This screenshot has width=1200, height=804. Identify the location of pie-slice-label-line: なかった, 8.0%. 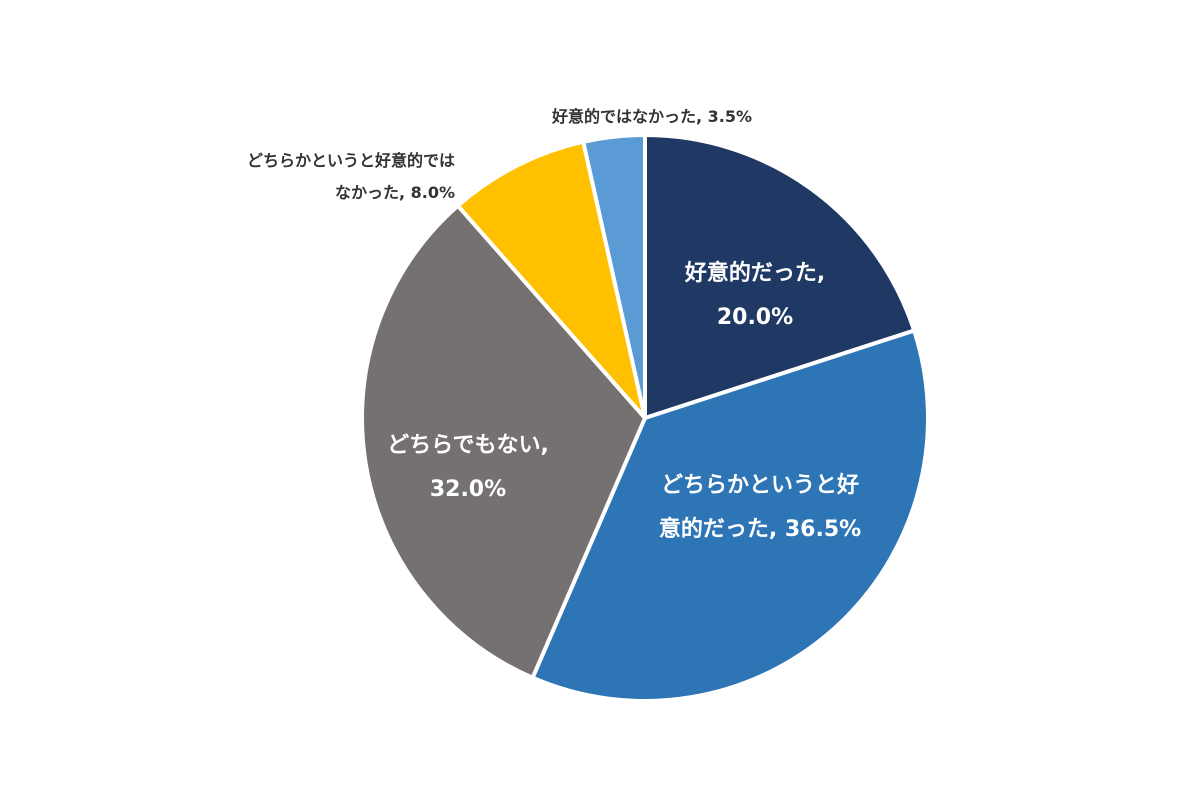
(395, 192).